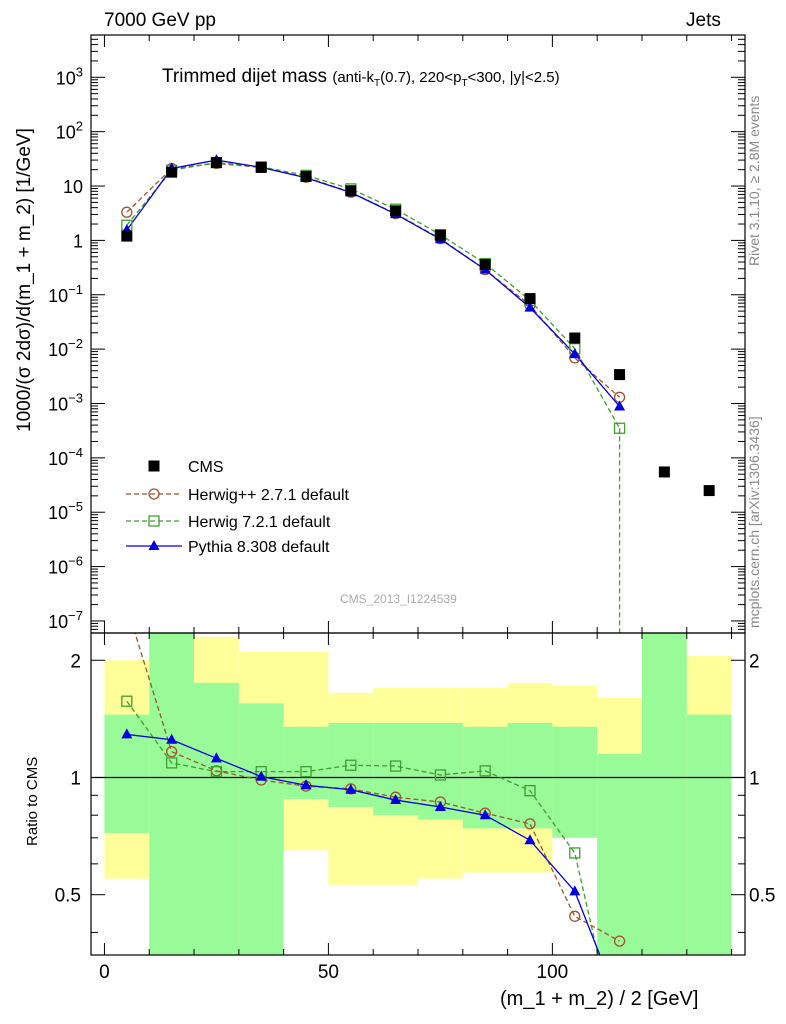 This screenshot has height=1024, width=786. I want to click on ratio-tick-label-right: 2, so click(754, 661).